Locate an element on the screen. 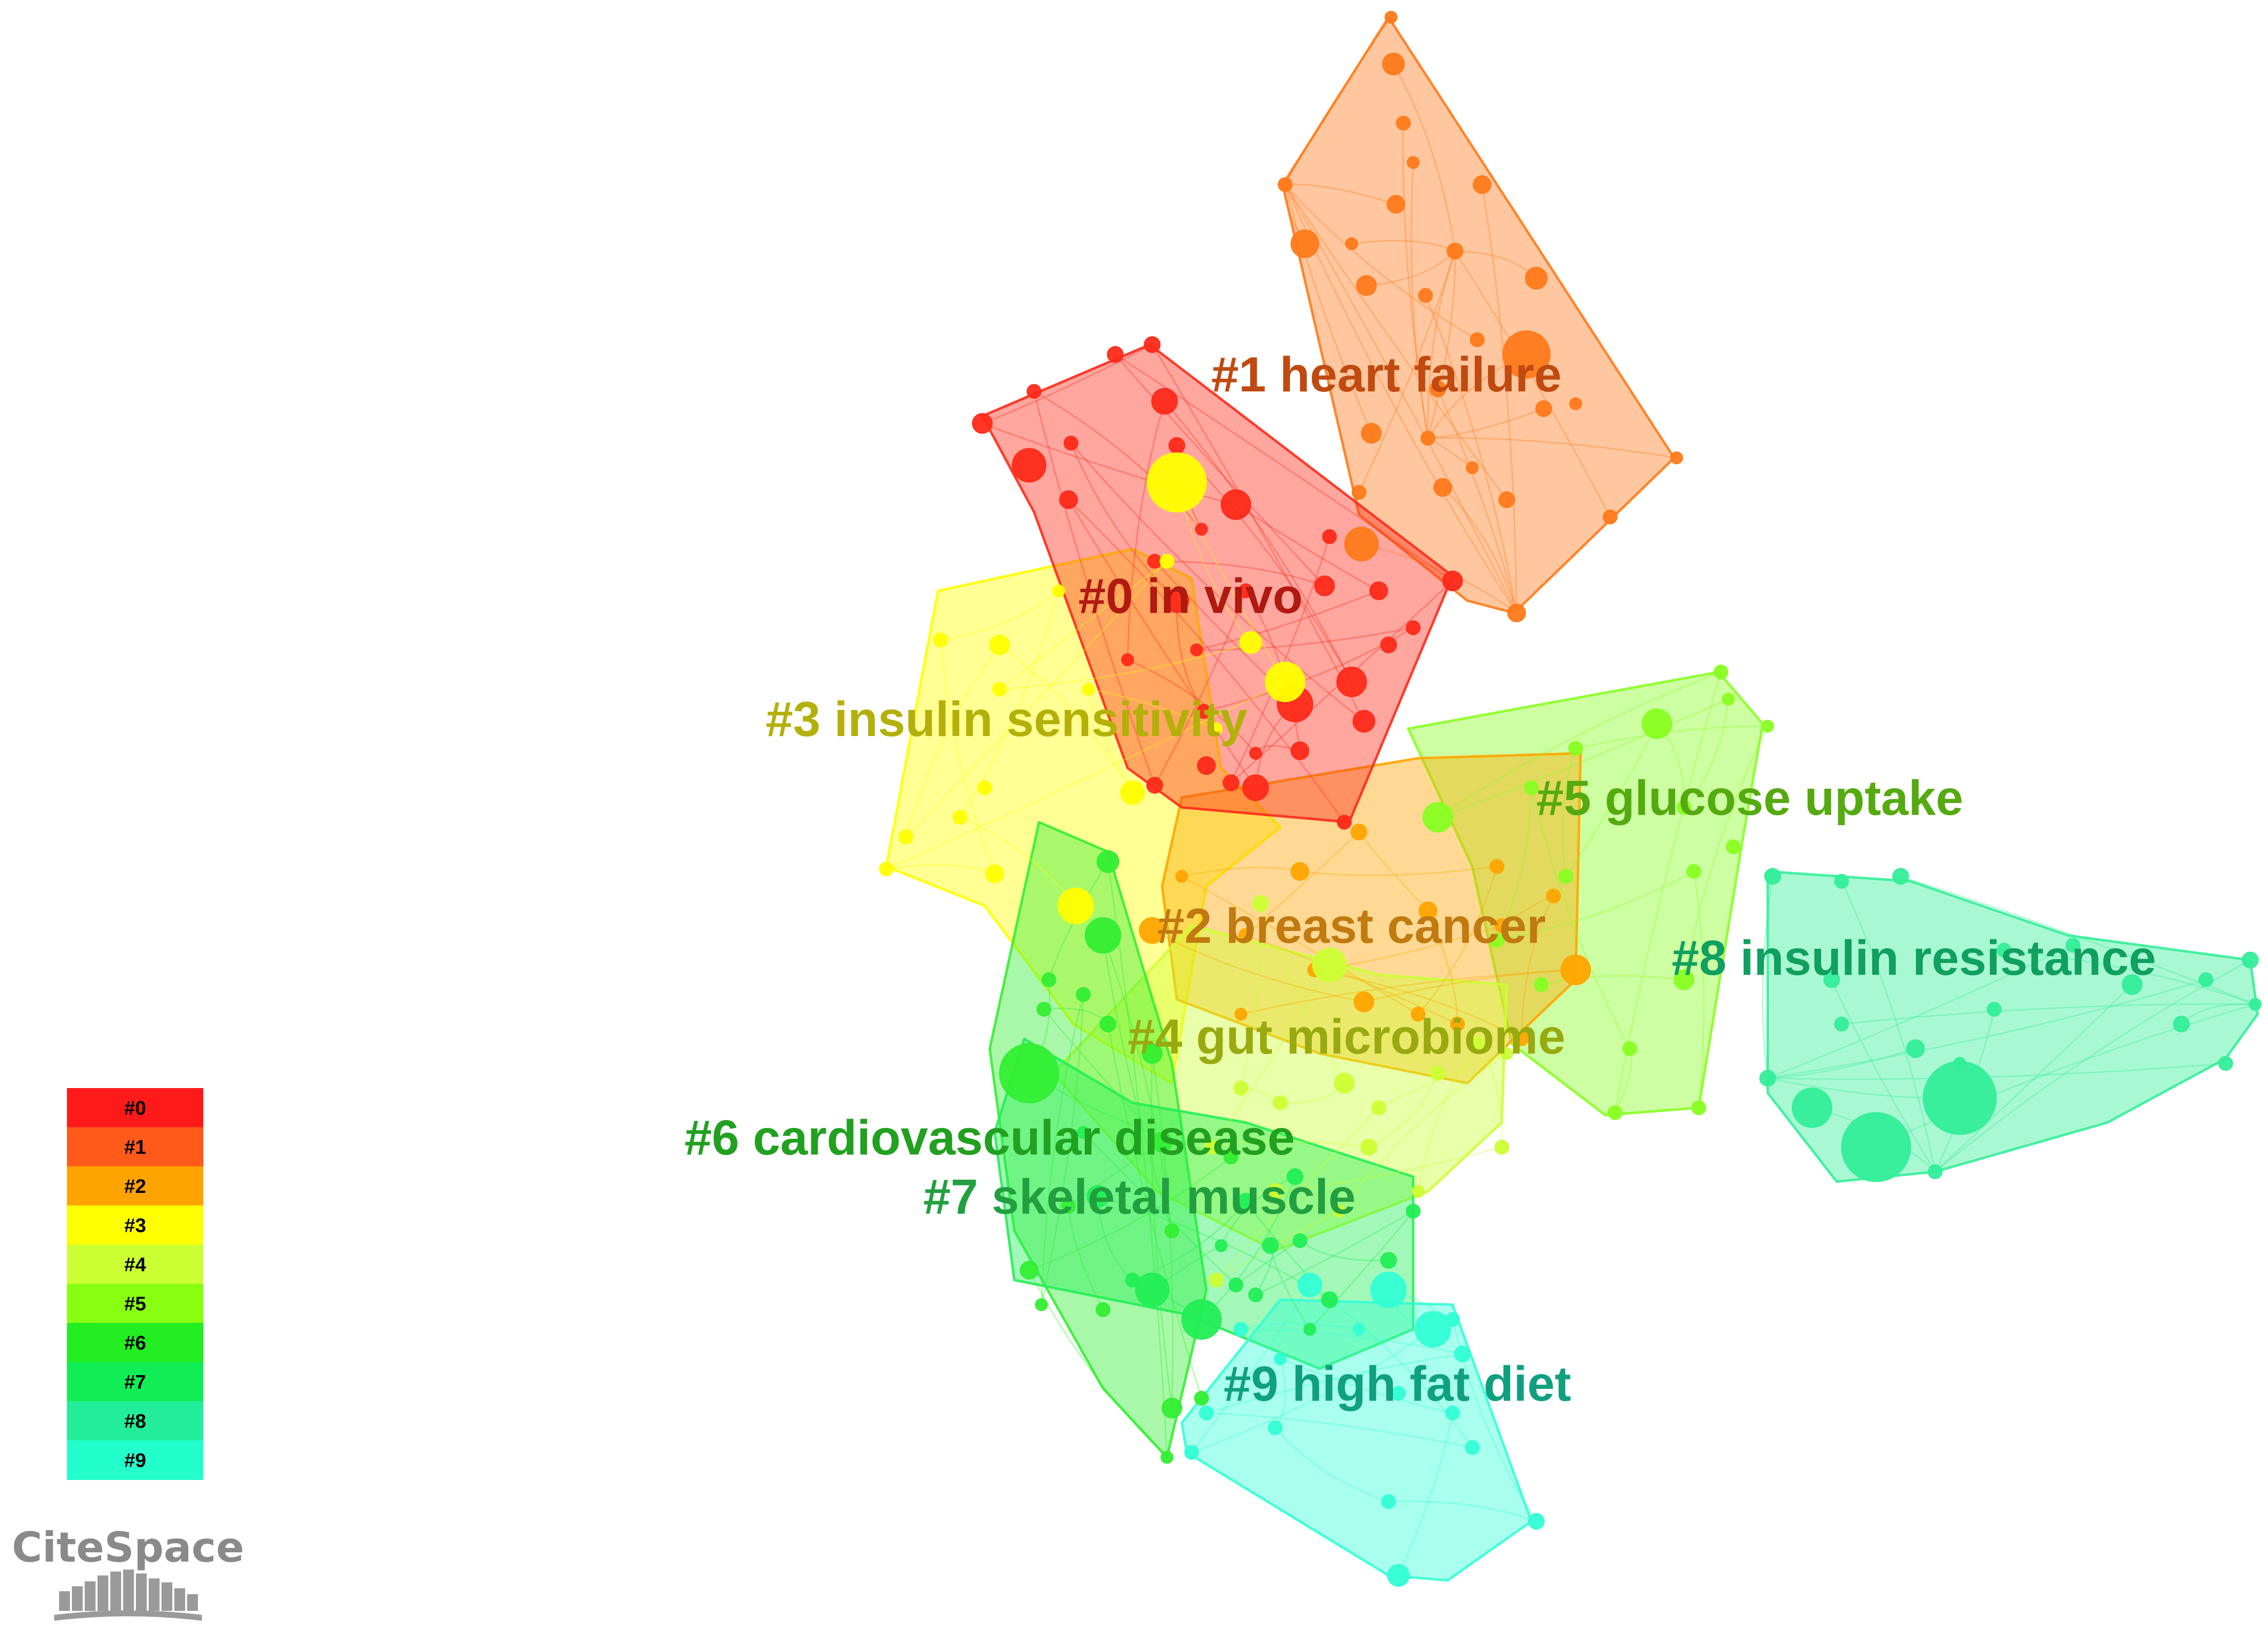  legend-label-2: #2 is located at coordinates (135, 1186).